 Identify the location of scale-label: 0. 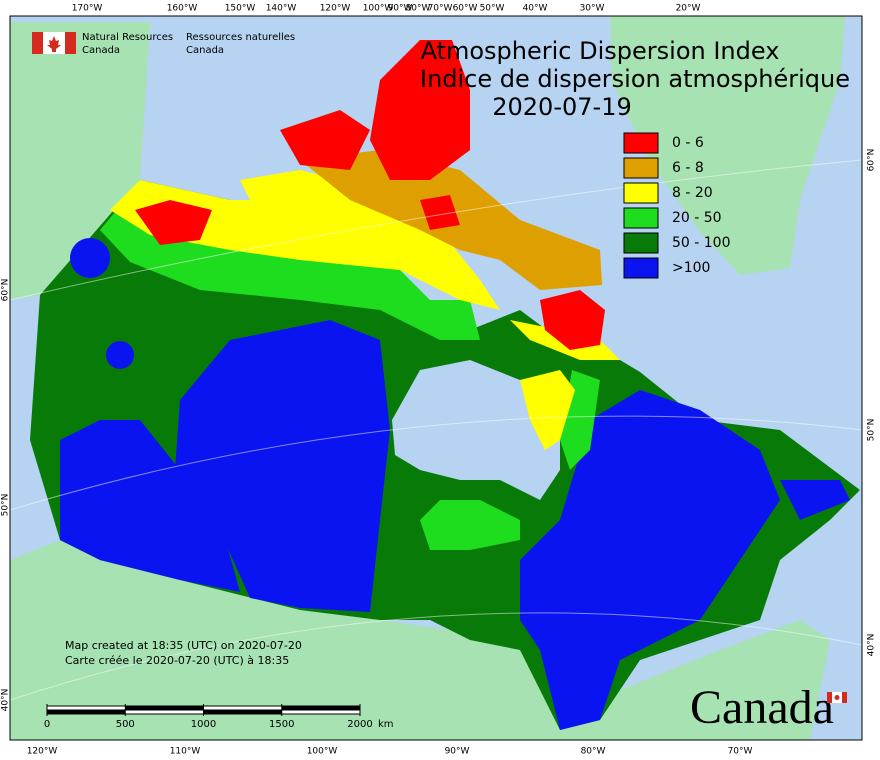
(47, 724).